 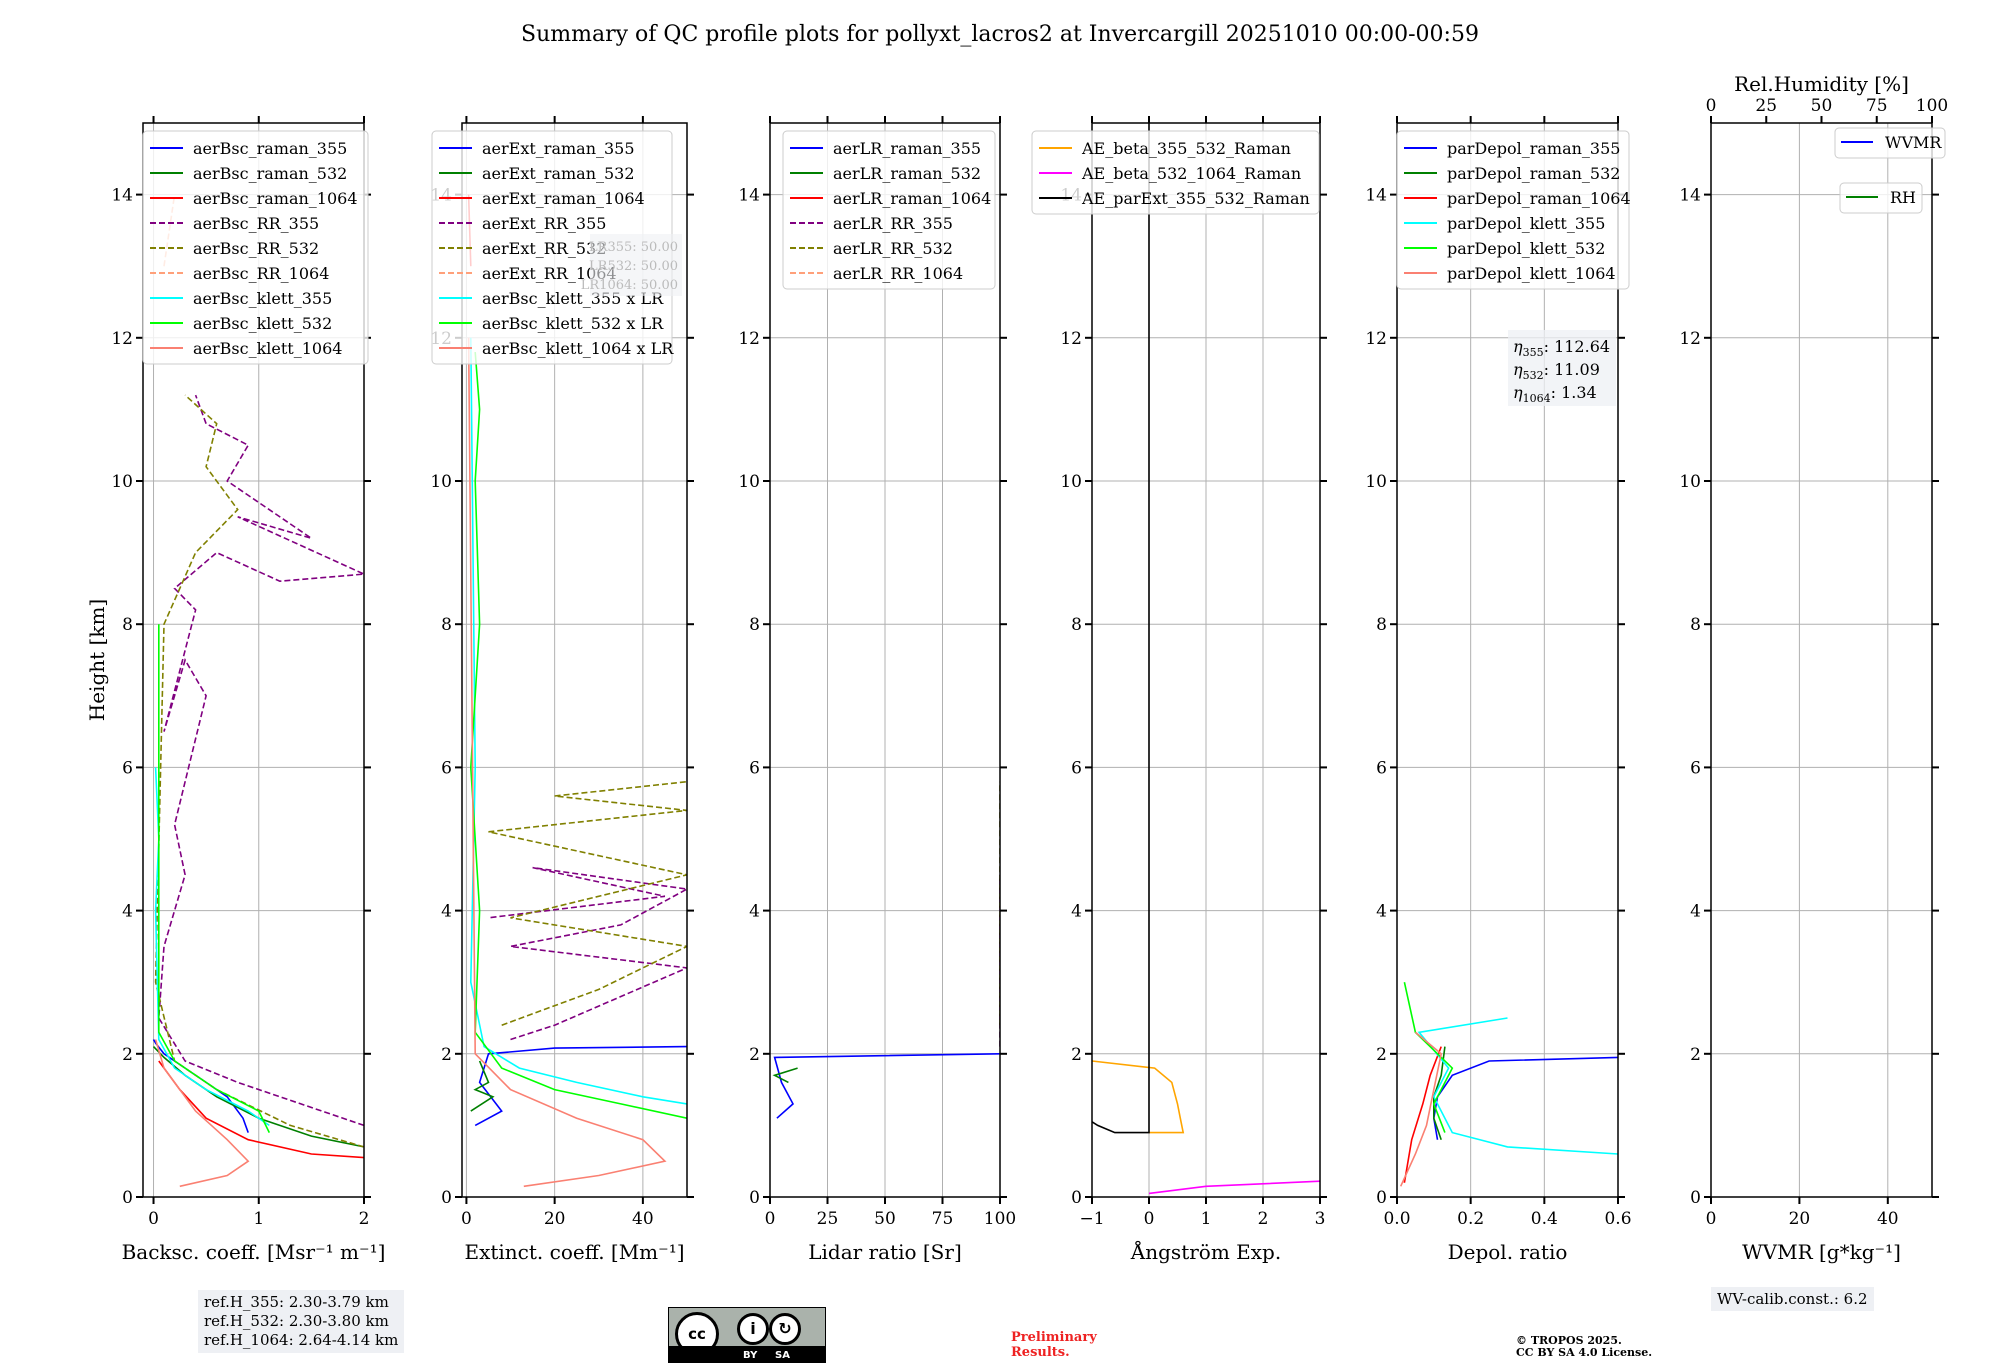 What do you see at coordinates (262, 323) in the screenshot?
I see `legend-label: aerBsc_klett_532` at bounding box center [262, 323].